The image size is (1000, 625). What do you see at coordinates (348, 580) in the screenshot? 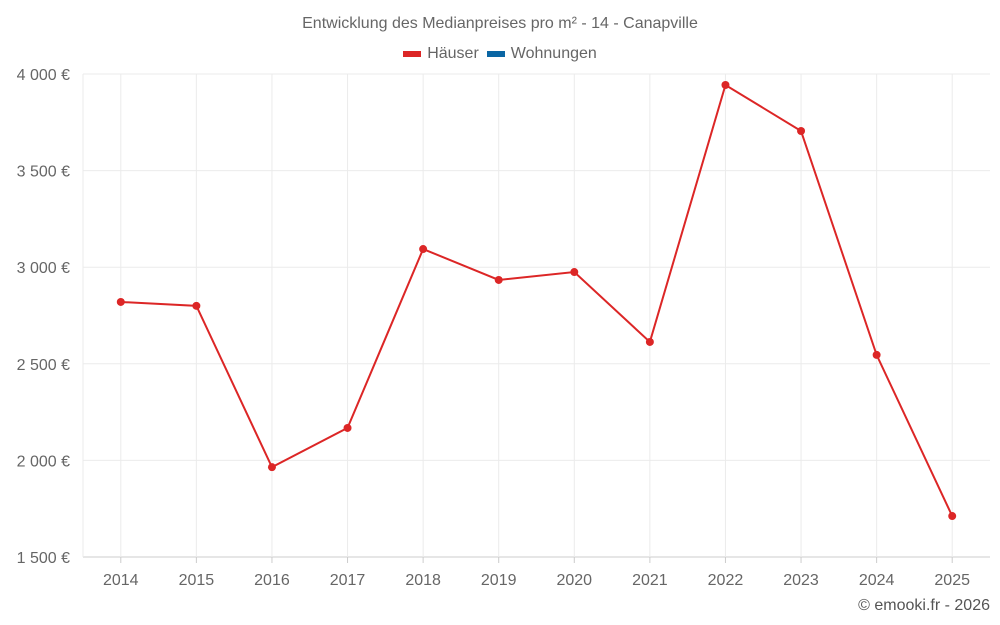
I see `x-tick-label: 2017` at bounding box center [348, 580].